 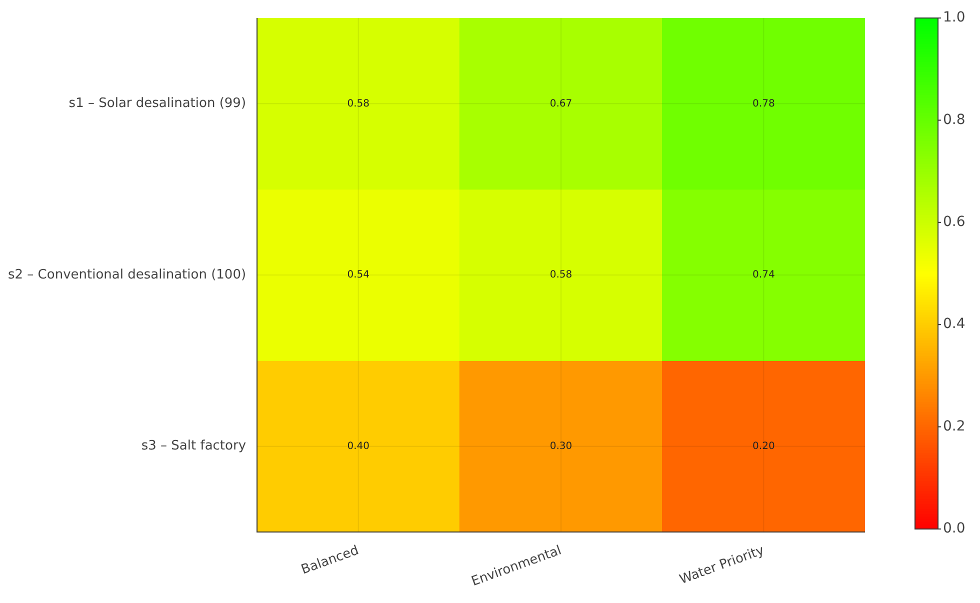 What do you see at coordinates (954, 18) in the screenshot?
I see `color-bar-label: 1.0` at bounding box center [954, 18].